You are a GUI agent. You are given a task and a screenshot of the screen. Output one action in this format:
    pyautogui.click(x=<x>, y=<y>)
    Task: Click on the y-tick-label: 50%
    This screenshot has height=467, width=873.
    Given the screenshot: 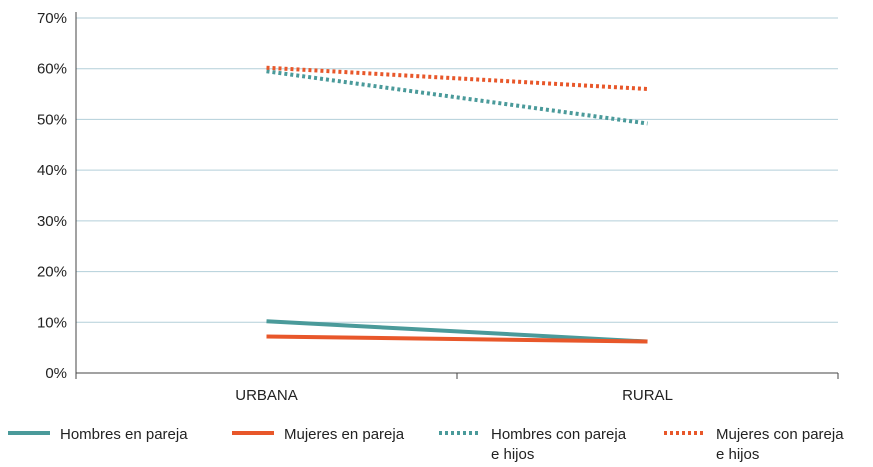 What is the action you would take?
    pyautogui.click(x=52, y=119)
    